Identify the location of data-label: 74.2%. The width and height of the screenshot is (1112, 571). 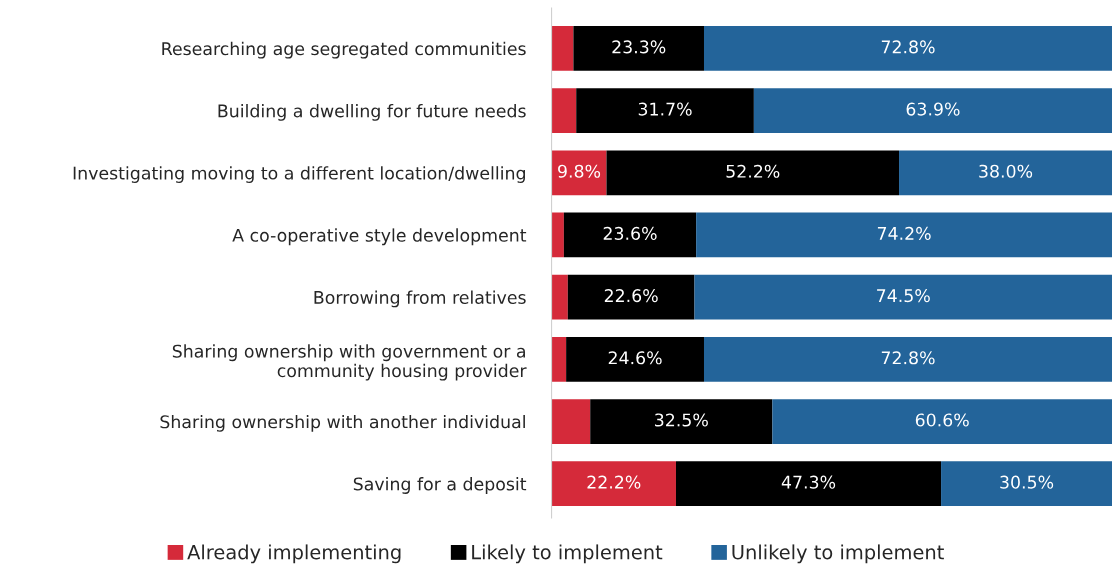
(904, 233).